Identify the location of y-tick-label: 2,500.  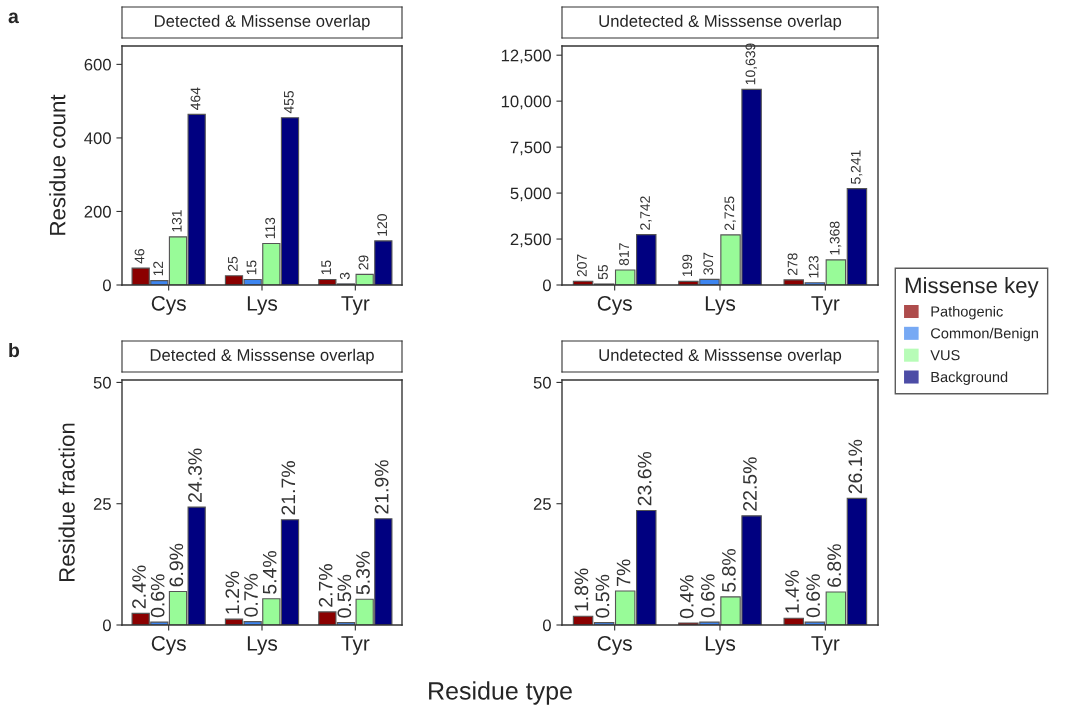
(530, 240).